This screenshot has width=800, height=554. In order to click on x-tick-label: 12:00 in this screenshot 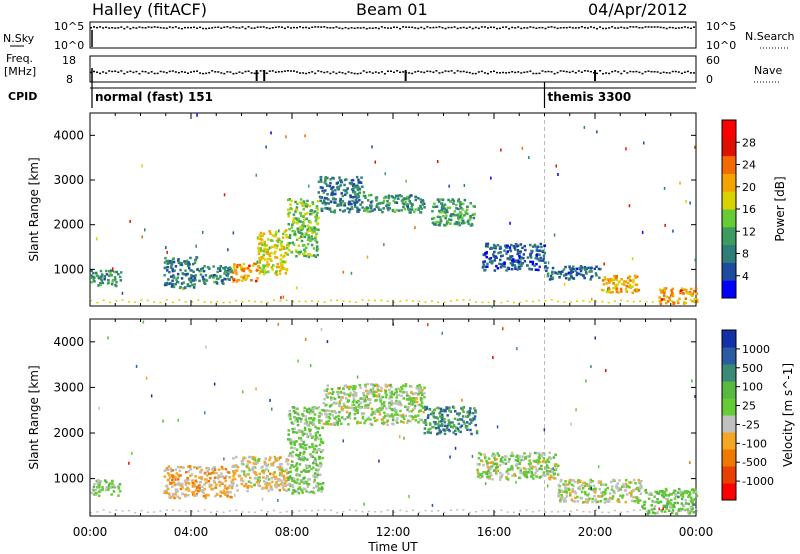, I will do `click(393, 532)`.